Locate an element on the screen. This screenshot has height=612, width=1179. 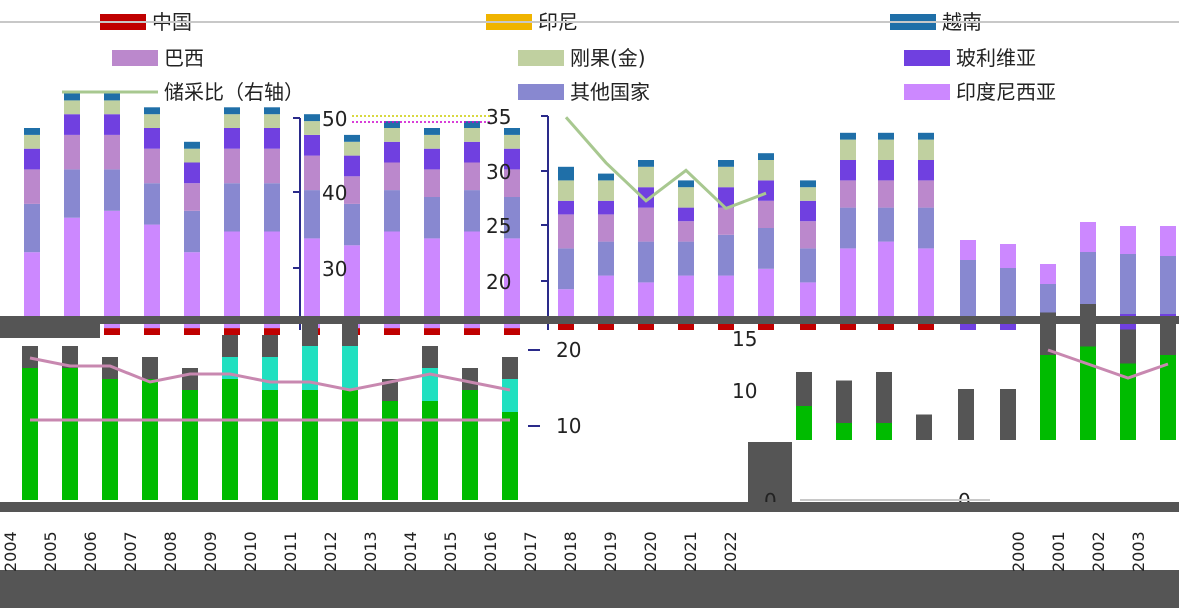
x-tick-label: 2002 is located at coordinates (1098, 551).